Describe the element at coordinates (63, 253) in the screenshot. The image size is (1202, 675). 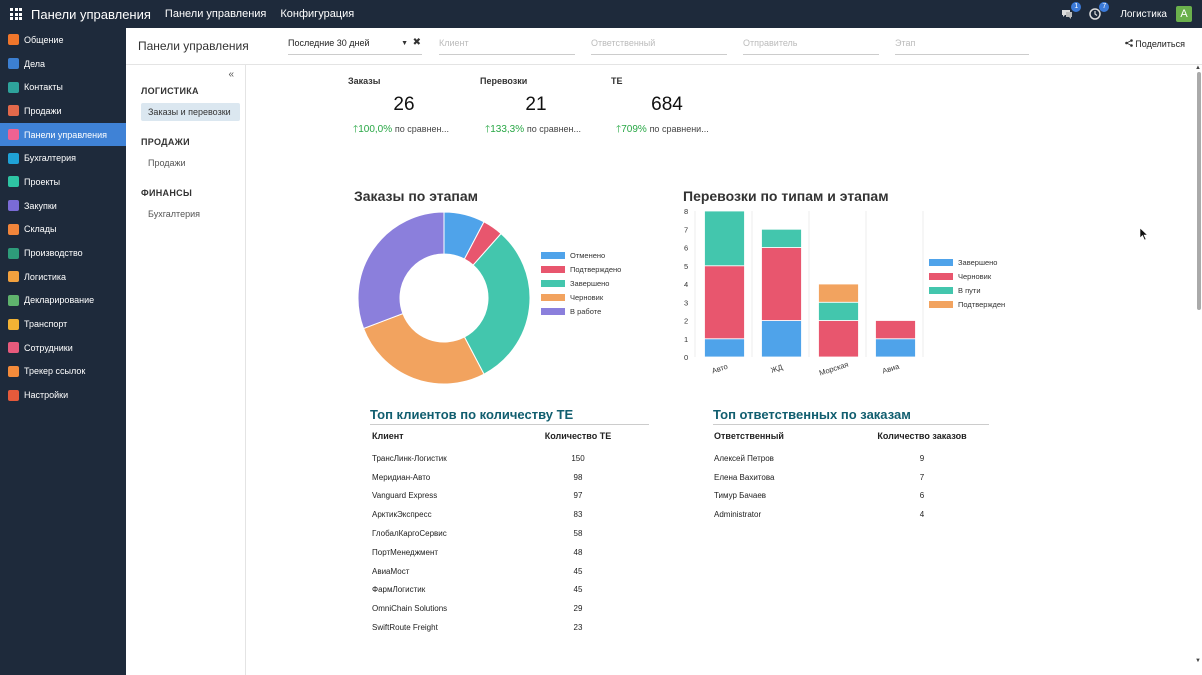
I see `sidebar-item-9: Производство` at that location.